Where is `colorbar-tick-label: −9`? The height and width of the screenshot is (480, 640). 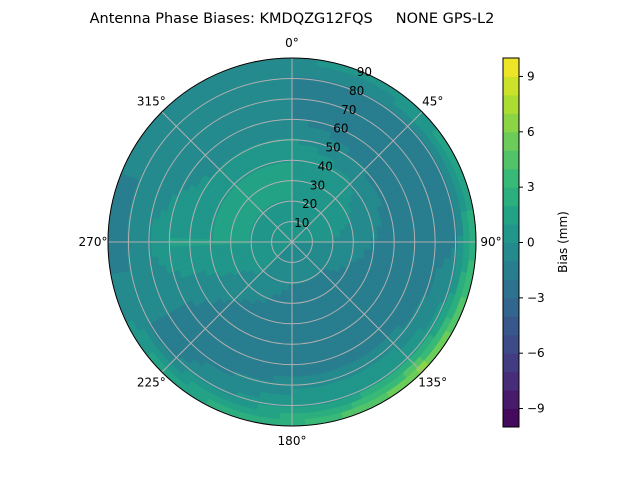 colorbar-tick-label: −9 is located at coordinates (536, 409).